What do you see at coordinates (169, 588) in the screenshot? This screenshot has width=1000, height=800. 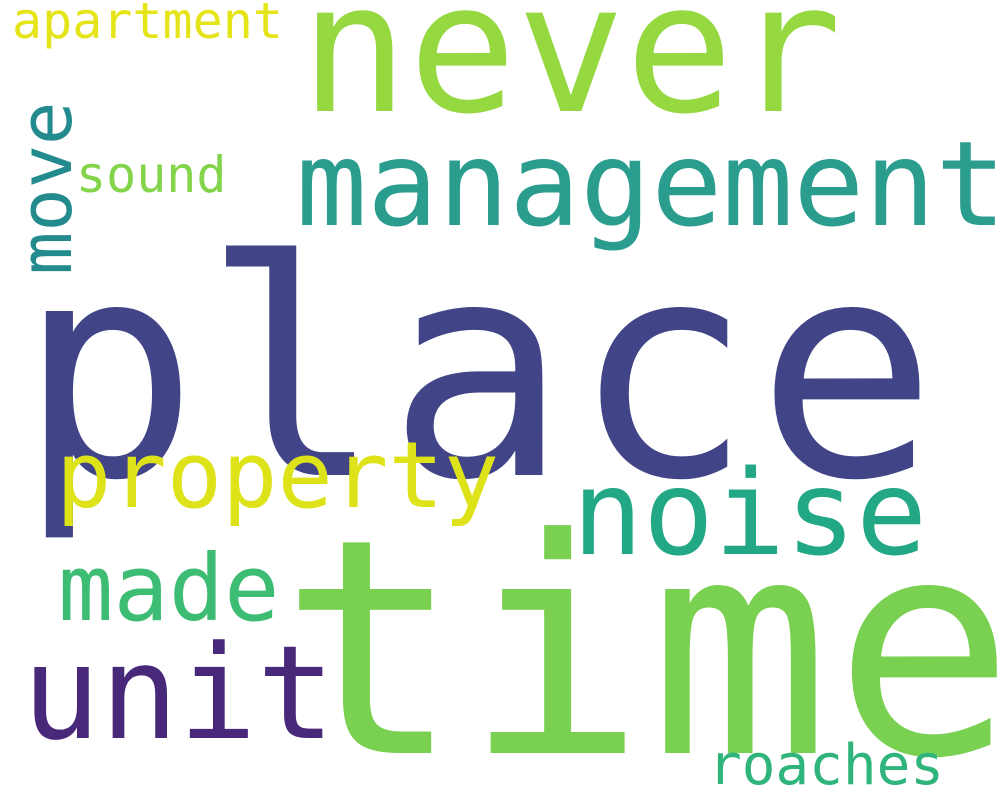 I see `word-made: made` at bounding box center [169, 588].